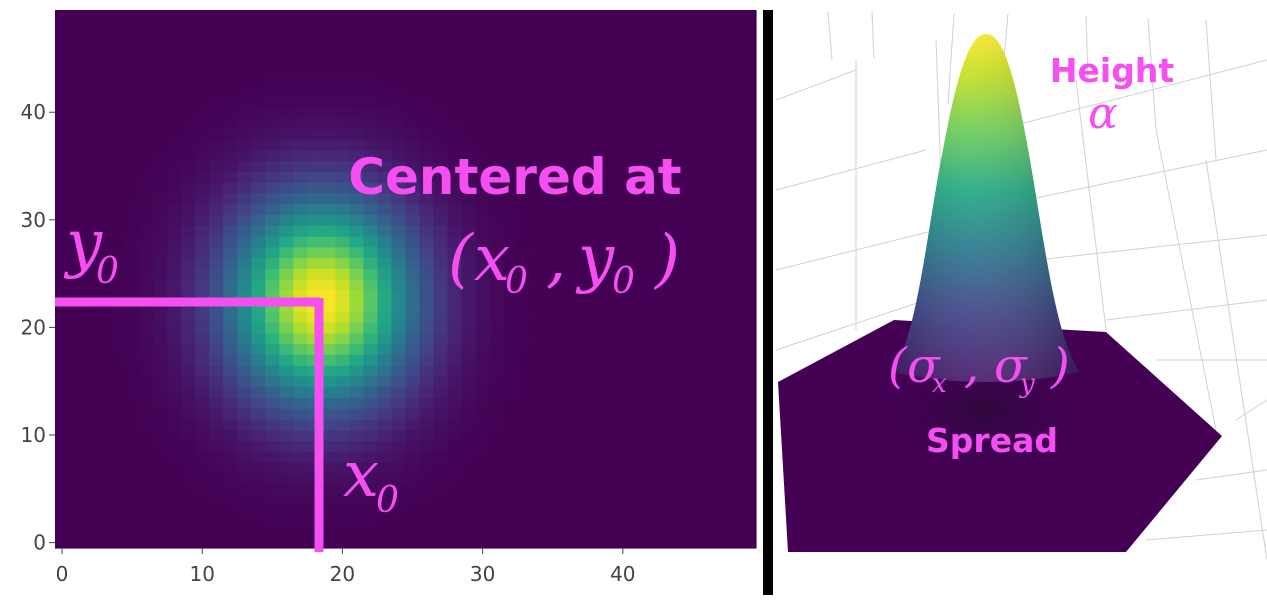  I want to click on x-tick-label: 20, so click(342, 574).